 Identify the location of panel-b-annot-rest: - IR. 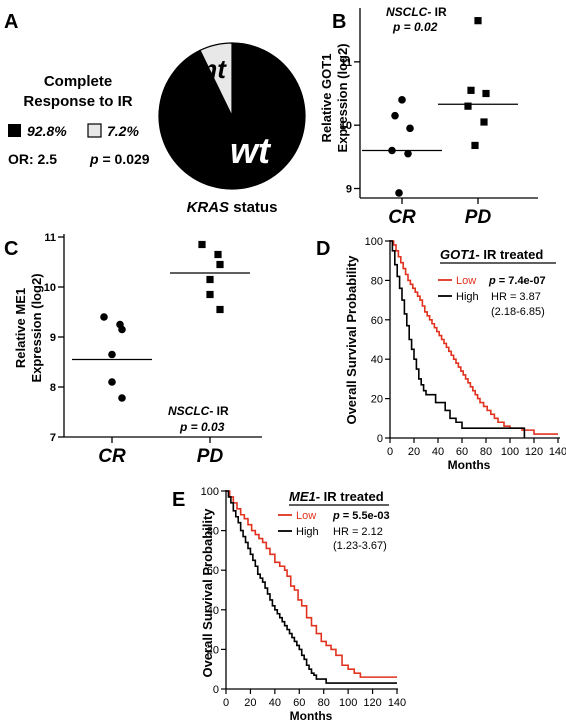
(437, 12).